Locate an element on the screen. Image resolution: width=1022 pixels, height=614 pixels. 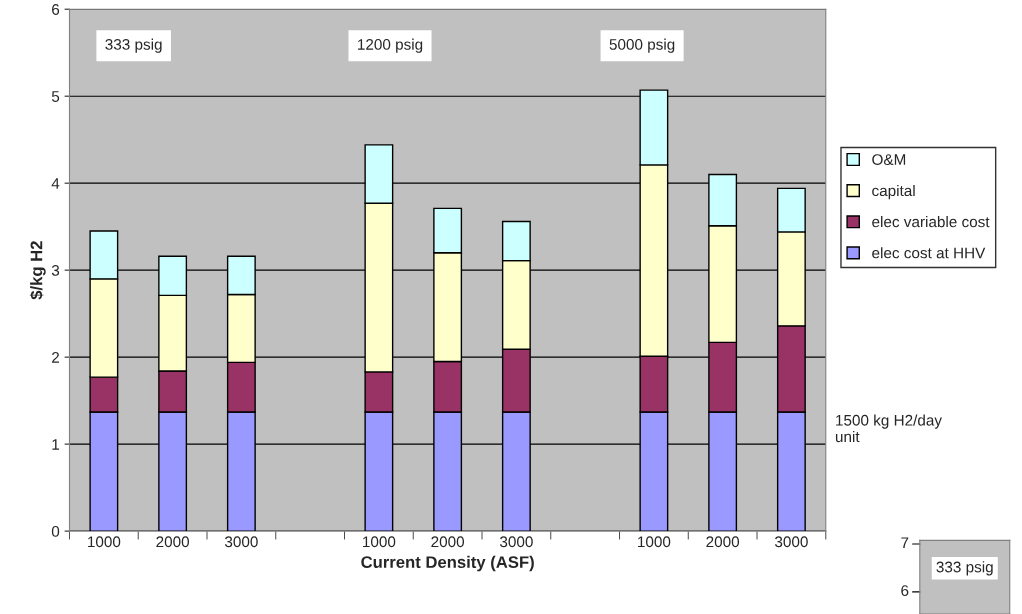
legend-label: elec cost at HHV is located at coordinates (929, 253).